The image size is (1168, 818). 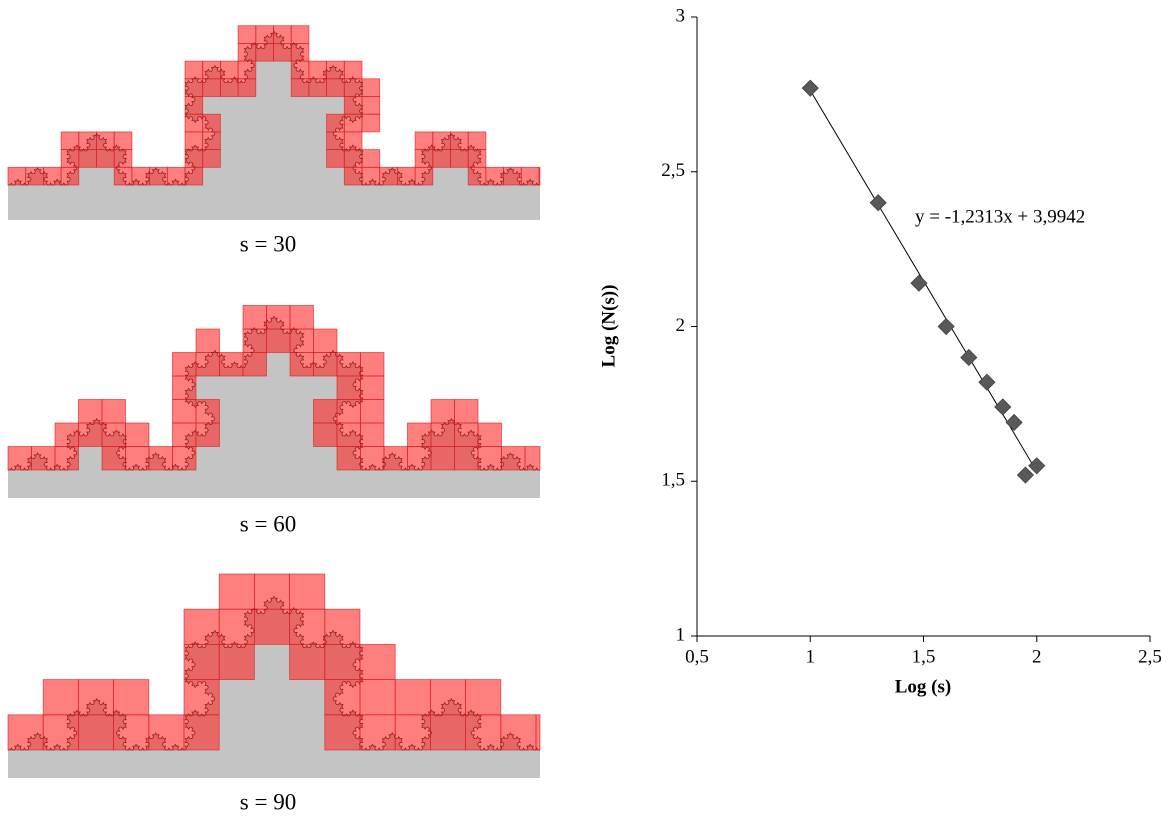 I want to click on x-tick-label: 1, so click(x=811, y=656).